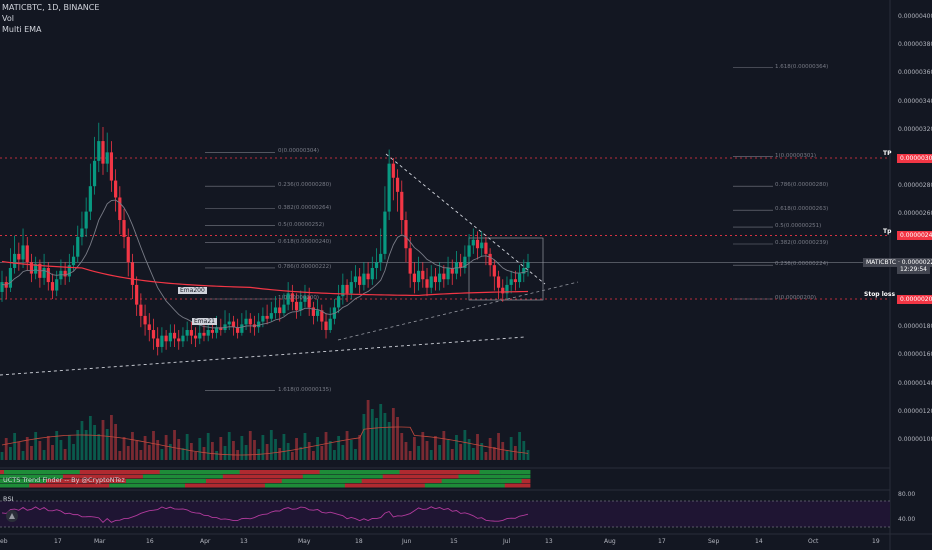  What do you see at coordinates (915, 45) in the screenshot?
I see `price-axis-tick: 0.00000380` at bounding box center [915, 45].